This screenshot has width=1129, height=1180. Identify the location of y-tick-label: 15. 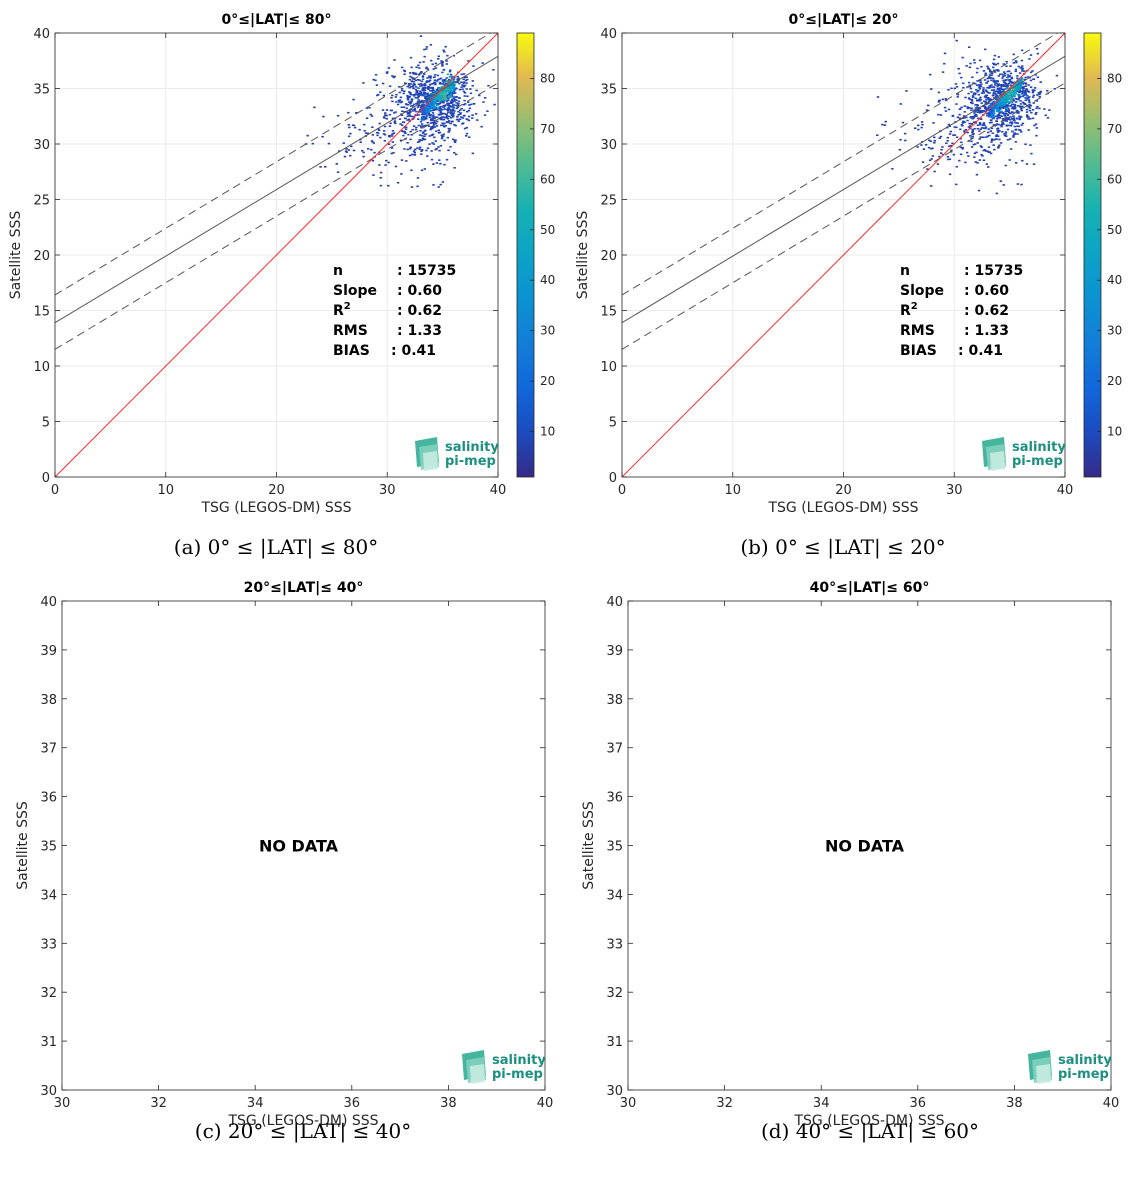
(608, 312).